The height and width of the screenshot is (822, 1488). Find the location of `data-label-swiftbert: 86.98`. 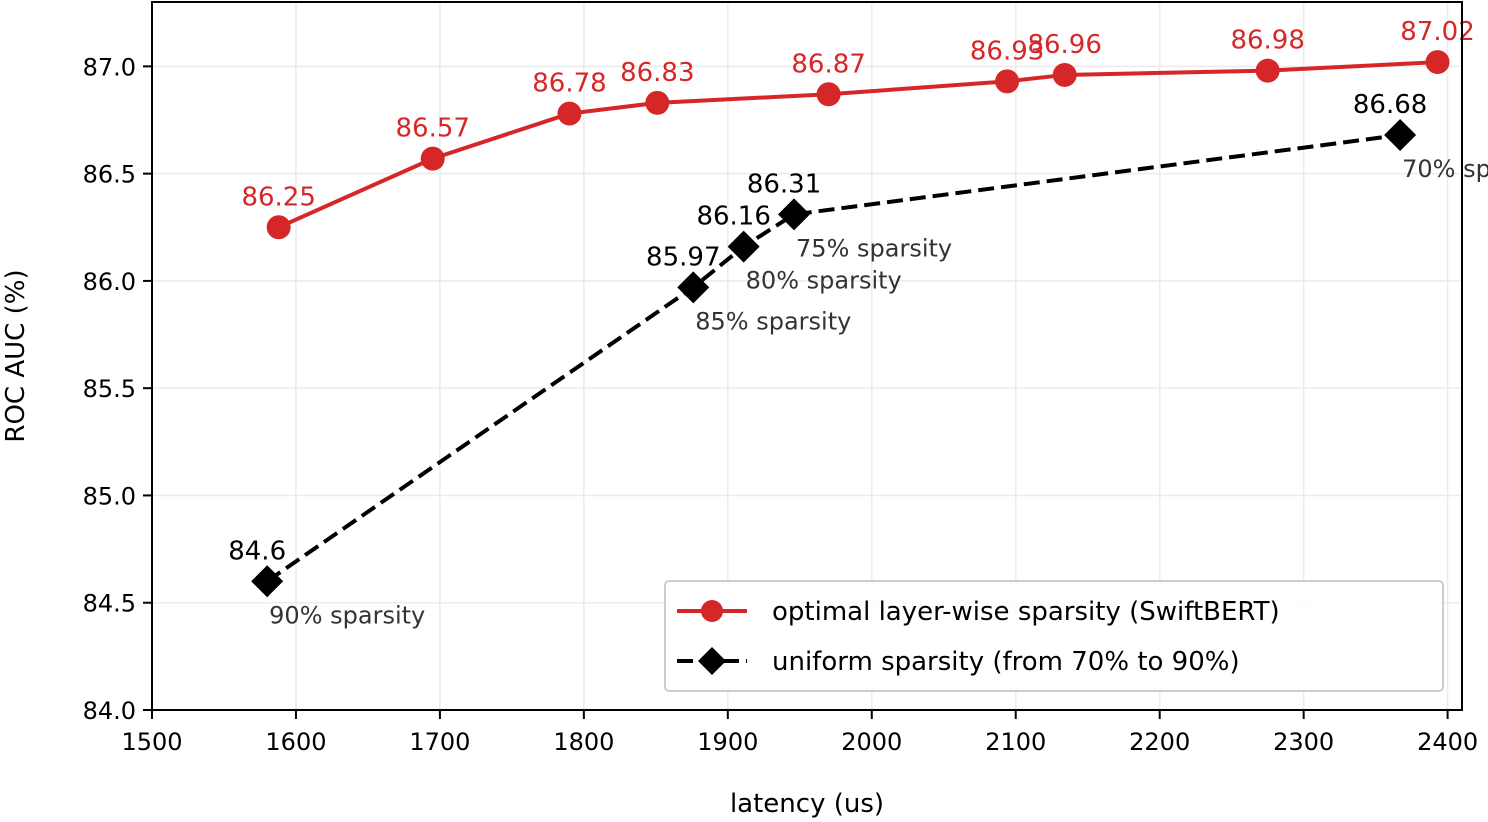

data-label-swiftbert: 86.98 is located at coordinates (1267, 41).